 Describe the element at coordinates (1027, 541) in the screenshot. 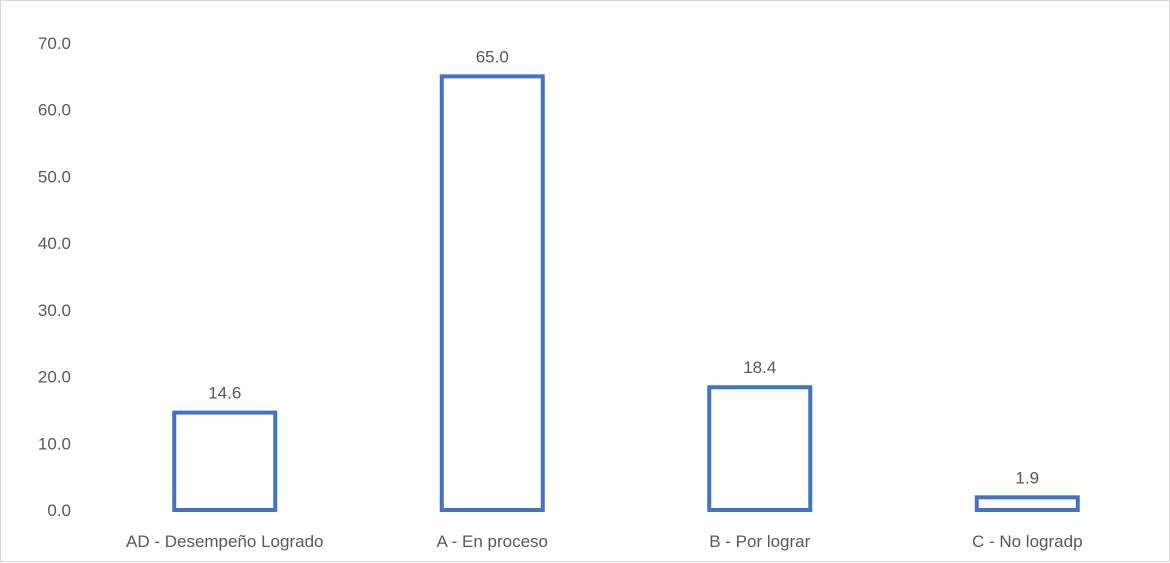

I see `category-label: C - No logradp` at that location.